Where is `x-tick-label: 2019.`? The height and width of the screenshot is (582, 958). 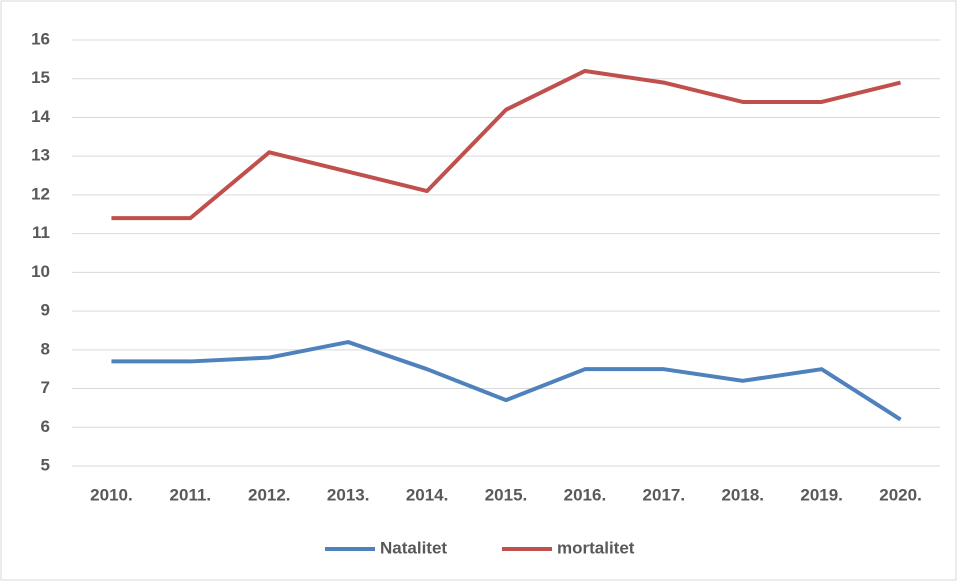 x-tick-label: 2019. is located at coordinates (821, 494).